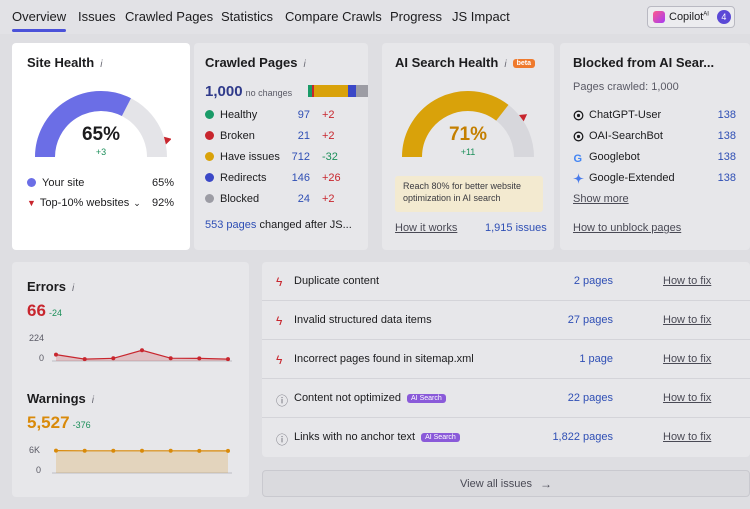 The image size is (750, 509). What do you see at coordinates (59, 423) in the screenshot?
I see `warnings-value-row: 5,527 -376` at bounding box center [59, 423].